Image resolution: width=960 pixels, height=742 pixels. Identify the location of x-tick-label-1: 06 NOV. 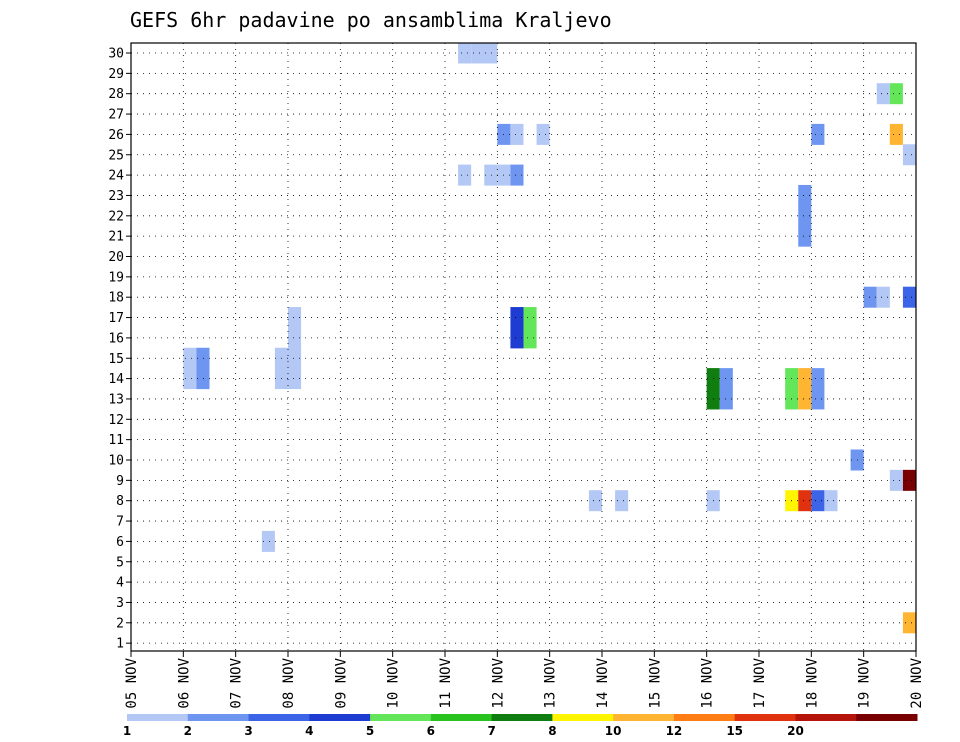
(184, 682).